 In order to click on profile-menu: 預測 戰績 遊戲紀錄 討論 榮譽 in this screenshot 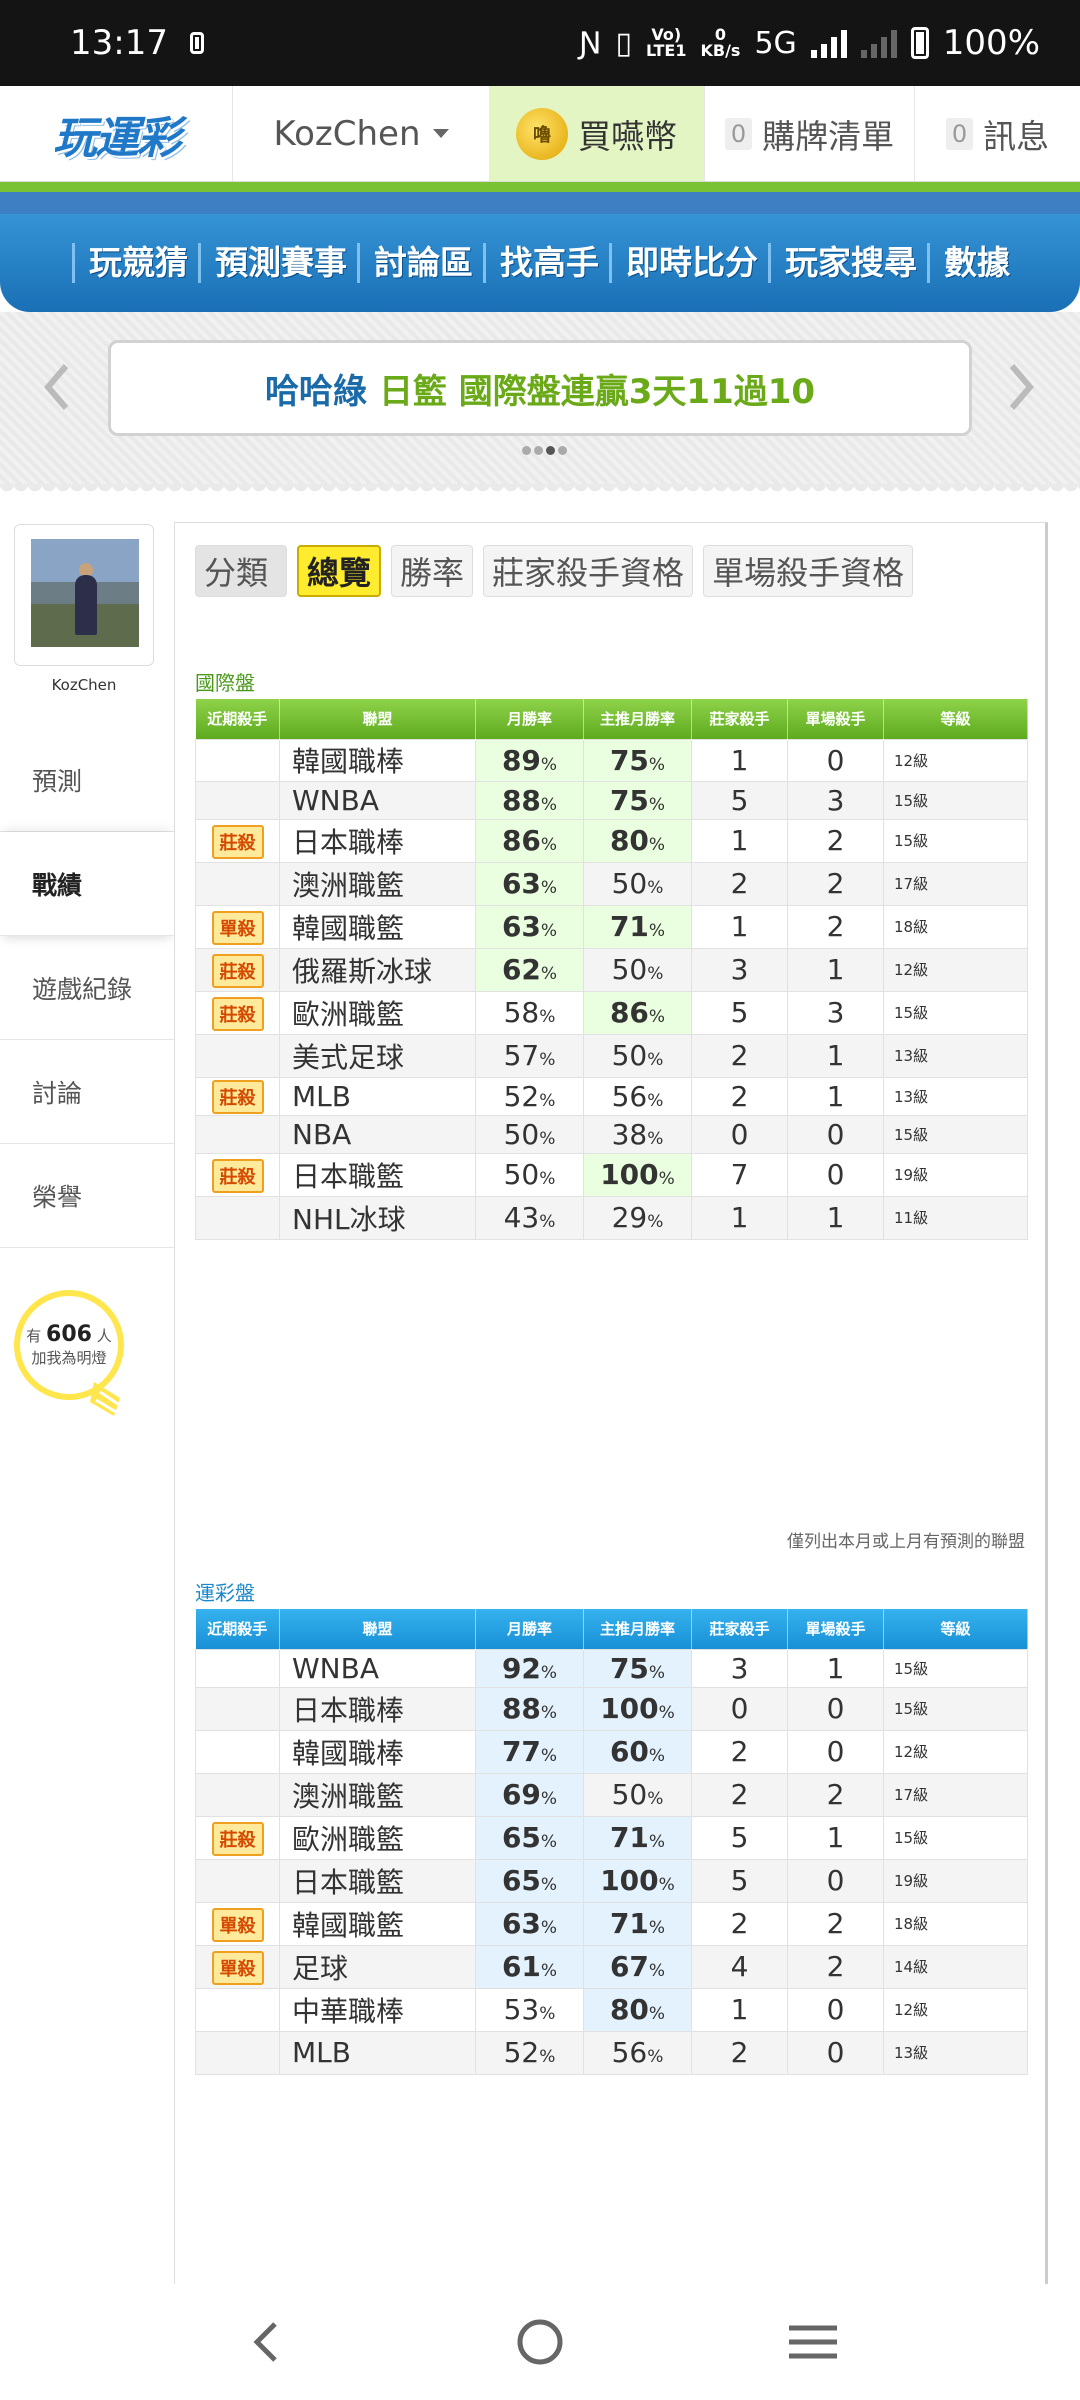, I will do `click(87, 988)`.